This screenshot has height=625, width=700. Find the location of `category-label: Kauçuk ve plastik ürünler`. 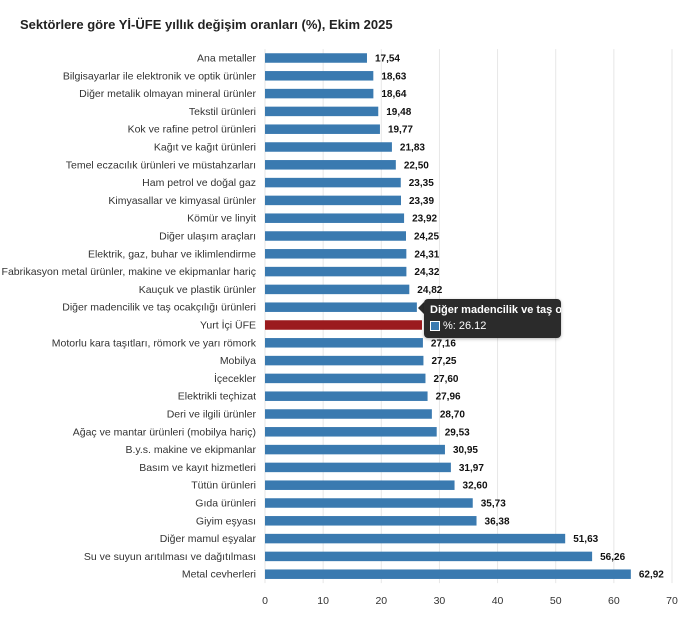

category-label: Kauçuk ve plastik ürünler is located at coordinates (198, 290).